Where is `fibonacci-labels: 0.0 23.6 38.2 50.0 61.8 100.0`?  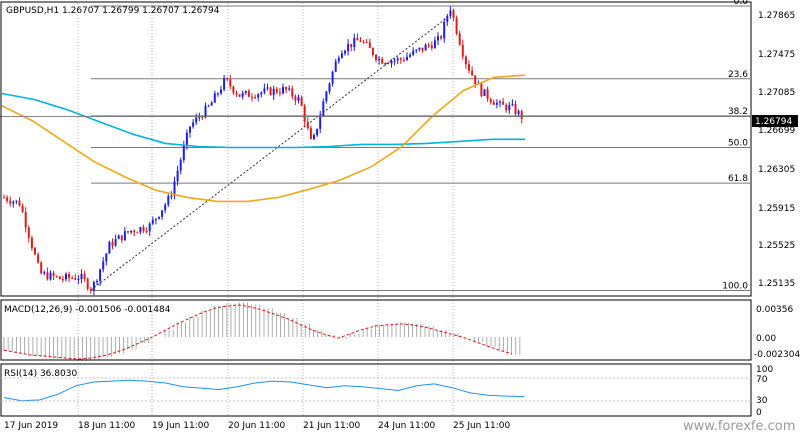
fibonacci-labels: 0.0 23.6 38.2 50.0 61.8 100.0 is located at coordinates (735, 145).